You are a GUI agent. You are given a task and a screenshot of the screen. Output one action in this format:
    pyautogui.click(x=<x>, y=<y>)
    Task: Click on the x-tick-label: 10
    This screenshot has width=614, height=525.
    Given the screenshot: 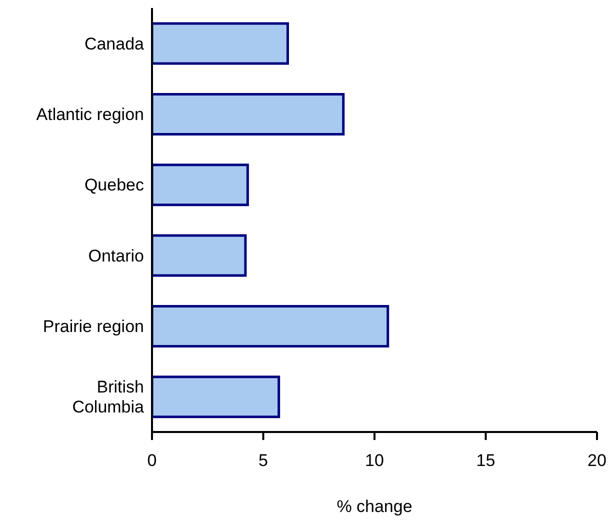 What is the action you would take?
    pyautogui.click(x=374, y=460)
    